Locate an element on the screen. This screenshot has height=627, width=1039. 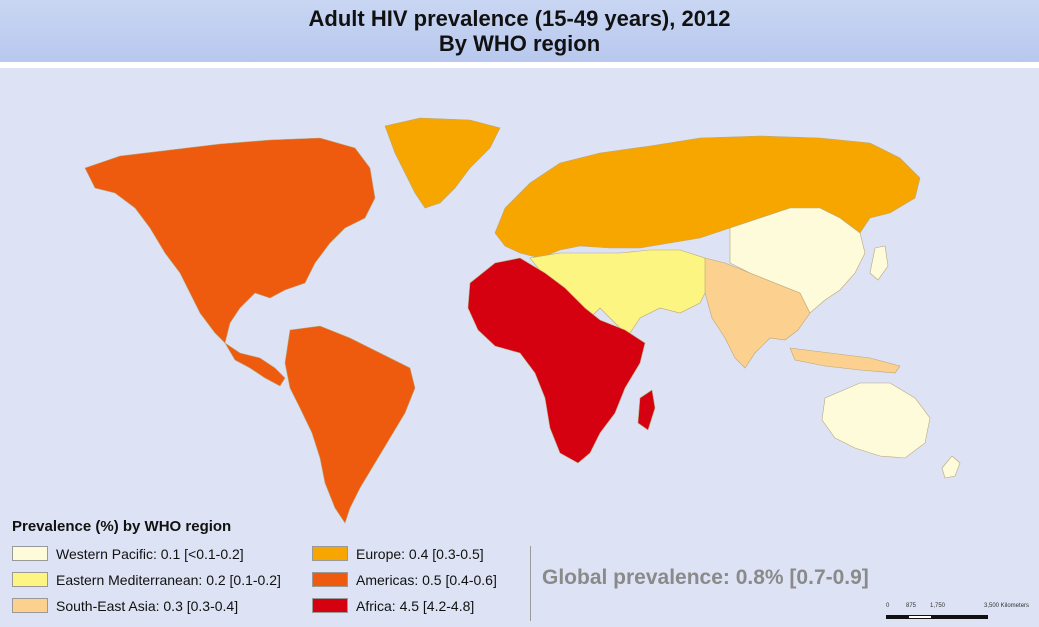
legend-item-africa: Africa: 4.5 [4.2-4.8] is located at coordinates (393, 605).